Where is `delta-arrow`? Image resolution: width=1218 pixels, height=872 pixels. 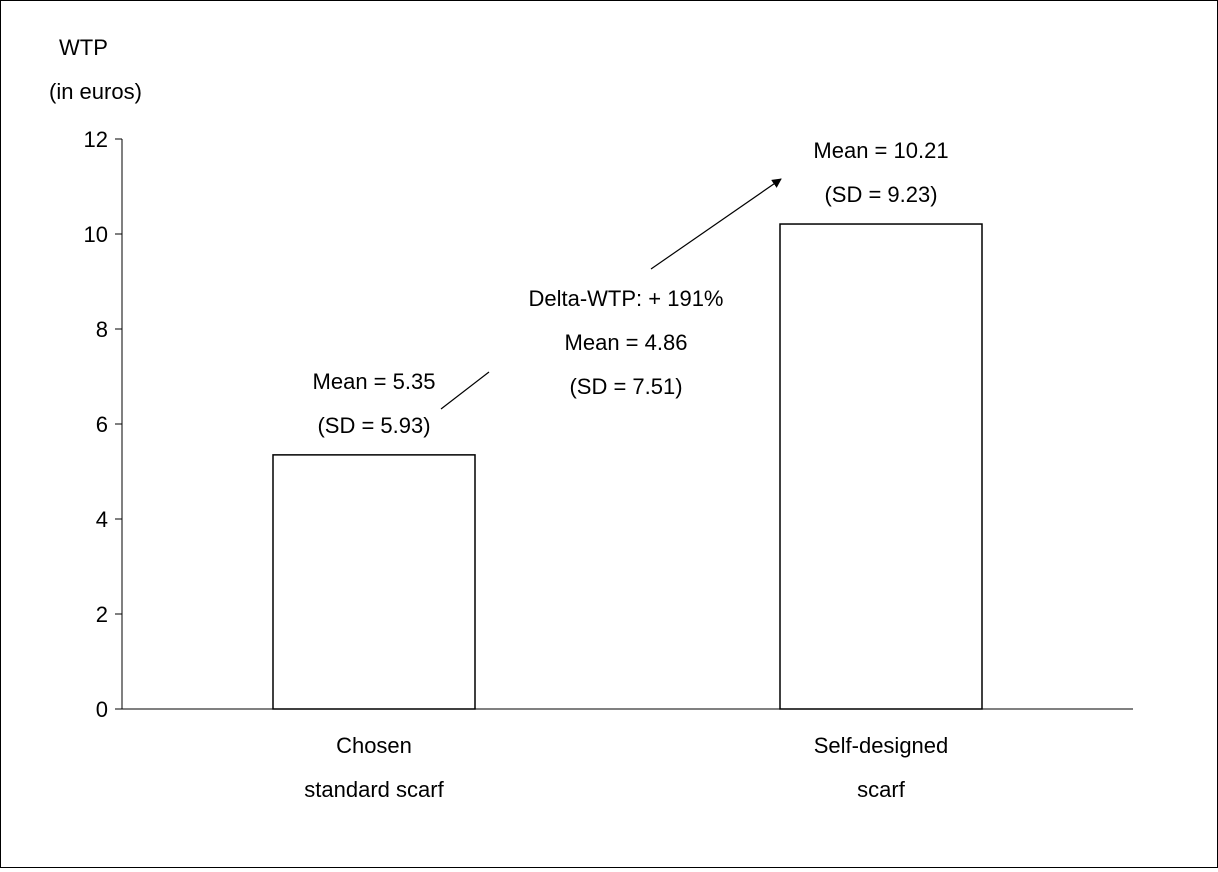 delta-arrow is located at coordinates (716, 224).